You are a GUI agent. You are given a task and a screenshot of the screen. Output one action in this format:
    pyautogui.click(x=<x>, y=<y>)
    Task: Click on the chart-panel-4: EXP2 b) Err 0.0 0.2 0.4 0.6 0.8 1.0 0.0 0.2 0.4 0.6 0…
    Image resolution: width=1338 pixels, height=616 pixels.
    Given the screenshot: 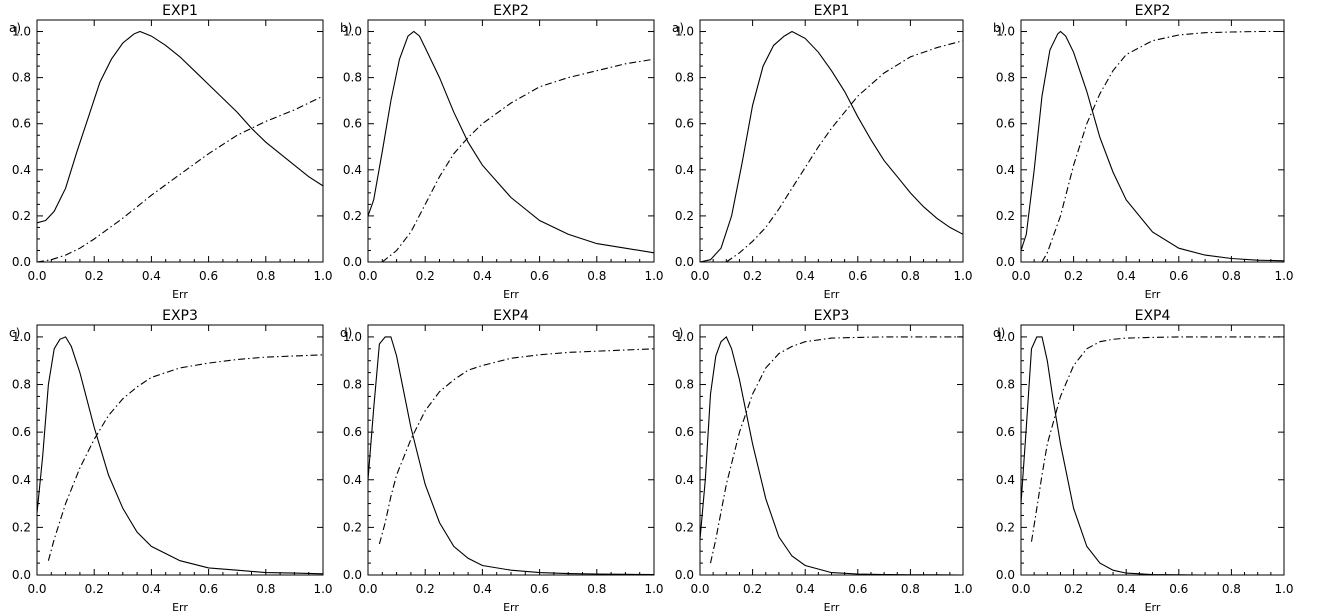 What is the action you would take?
    pyautogui.click(x=1143, y=152)
    